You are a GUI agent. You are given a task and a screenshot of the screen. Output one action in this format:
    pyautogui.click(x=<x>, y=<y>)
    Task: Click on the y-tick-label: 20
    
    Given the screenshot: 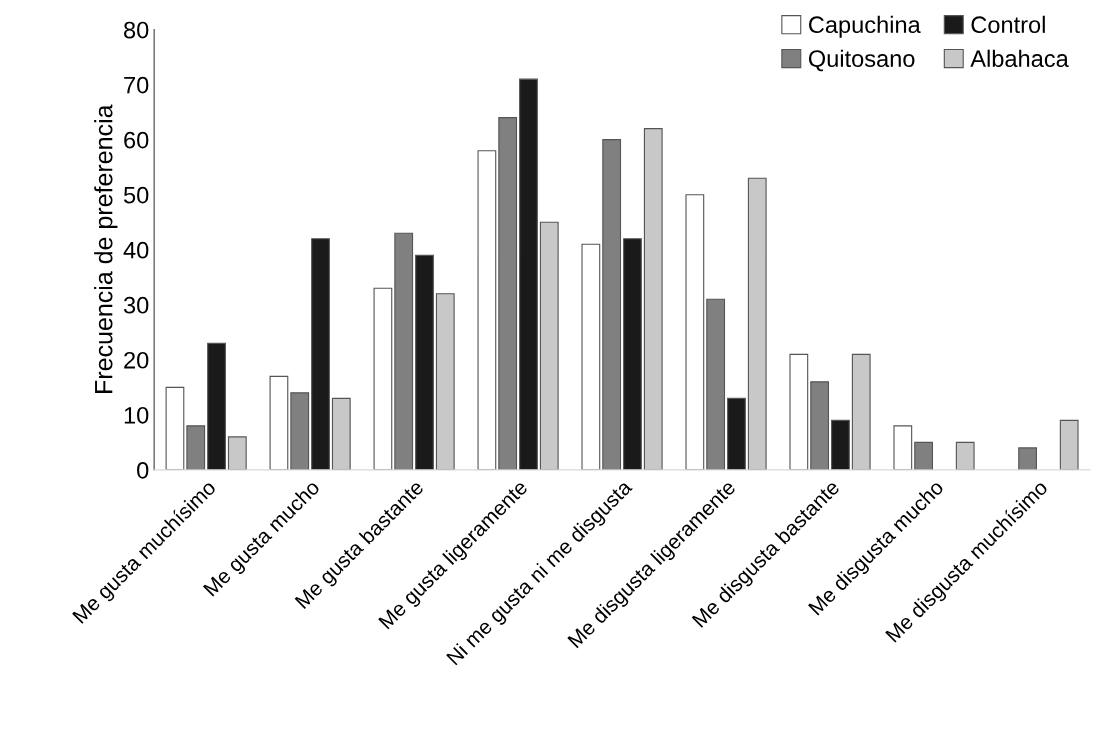 What is the action you would take?
    pyautogui.click(x=136, y=360)
    